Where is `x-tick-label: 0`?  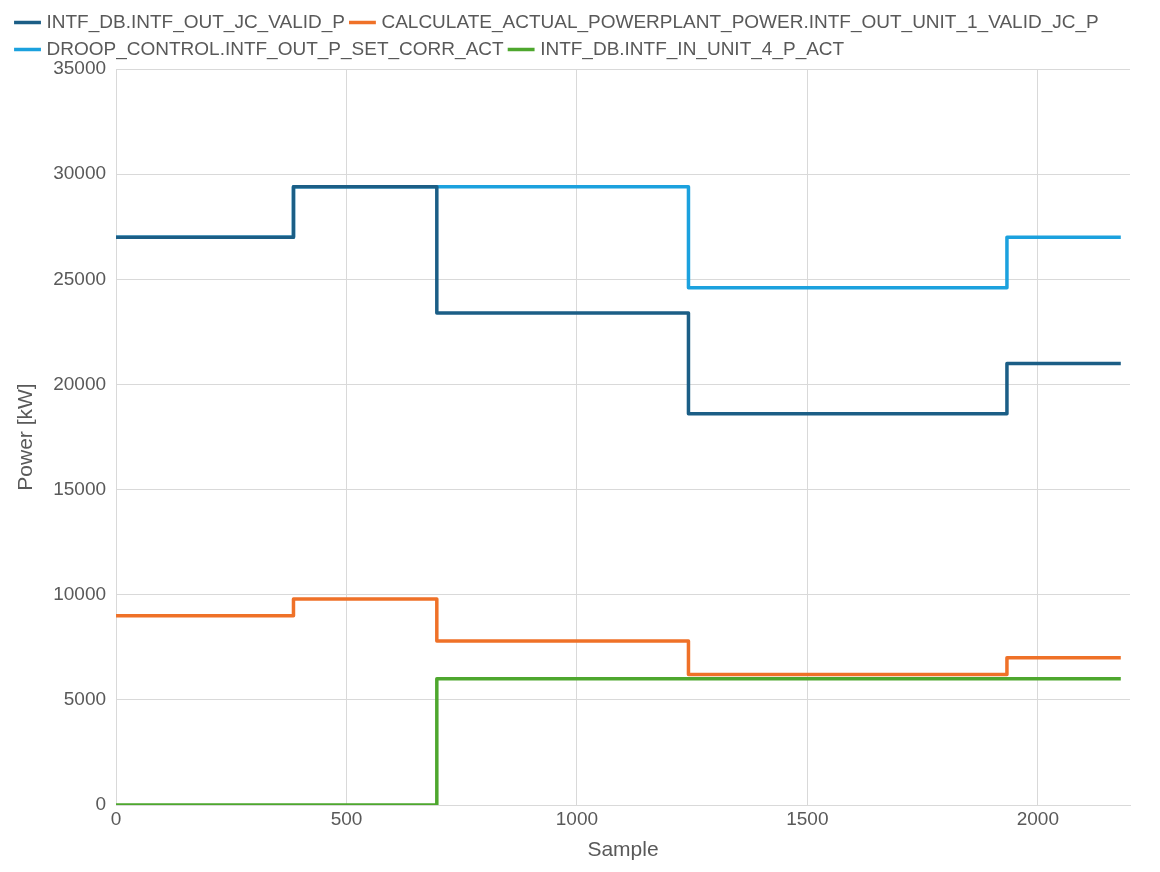
x-tick-label: 0 is located at coordinates (116, 818).